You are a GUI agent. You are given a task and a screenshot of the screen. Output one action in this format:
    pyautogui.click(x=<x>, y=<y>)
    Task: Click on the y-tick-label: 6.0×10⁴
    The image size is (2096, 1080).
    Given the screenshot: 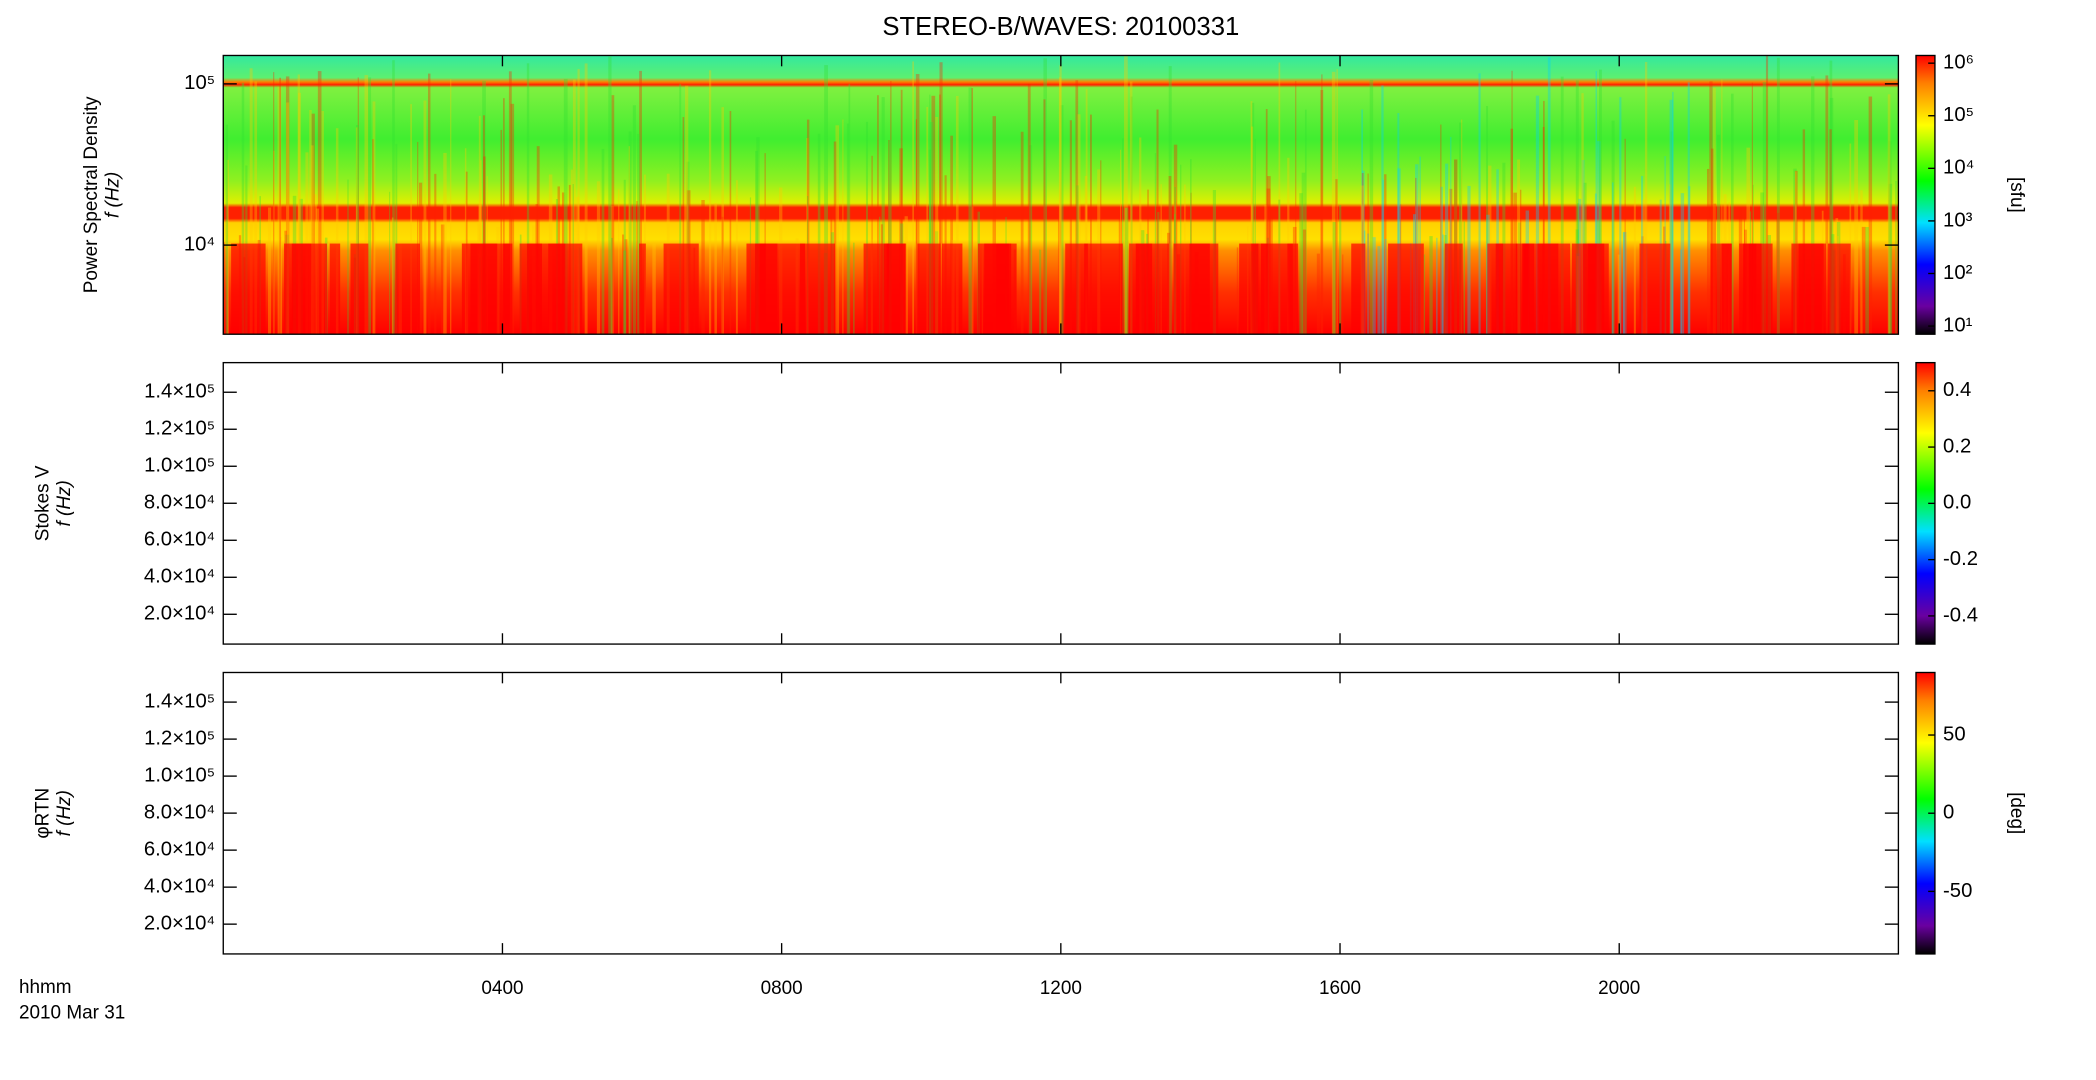 What is the action you would take?
    pyautogui.click(x=179, y=540)
    